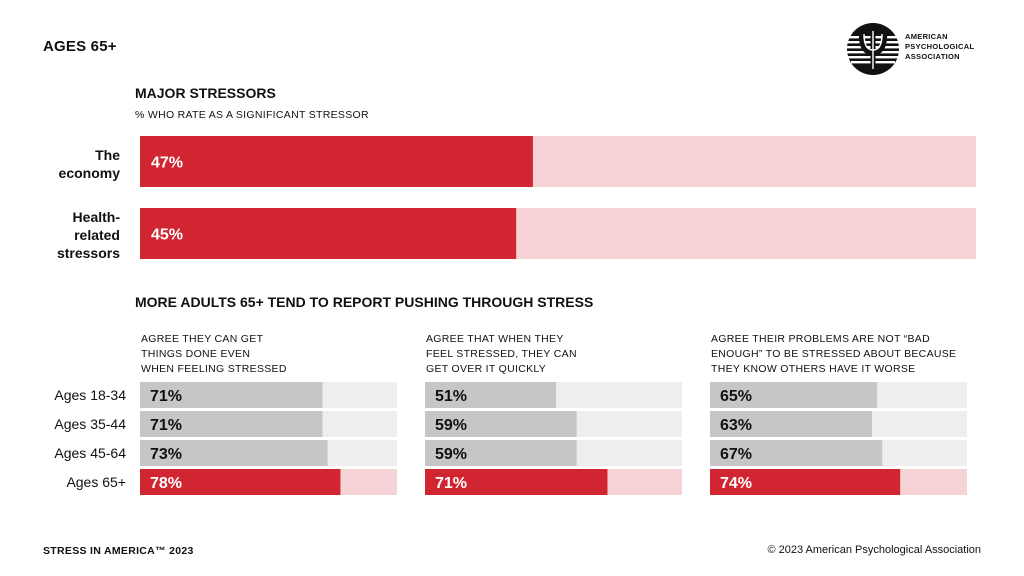 The height and width of the screenshot is (576, 1024). Describe the element at coordinates (90, 453) in the screenshot. I see `age-label: Ages 45-64` at that location.